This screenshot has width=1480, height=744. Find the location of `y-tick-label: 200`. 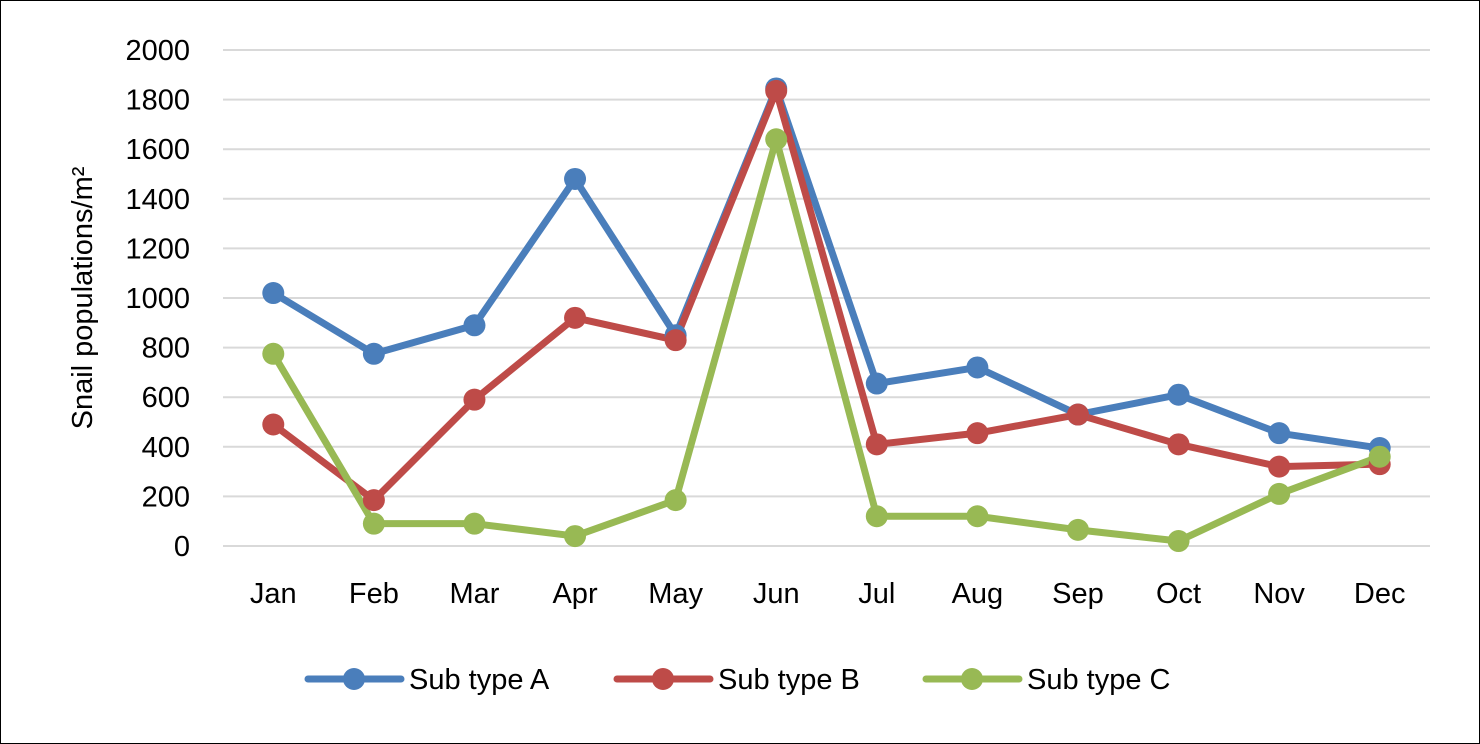

y-tick-label: 200 is located at coordinates (166, 497).